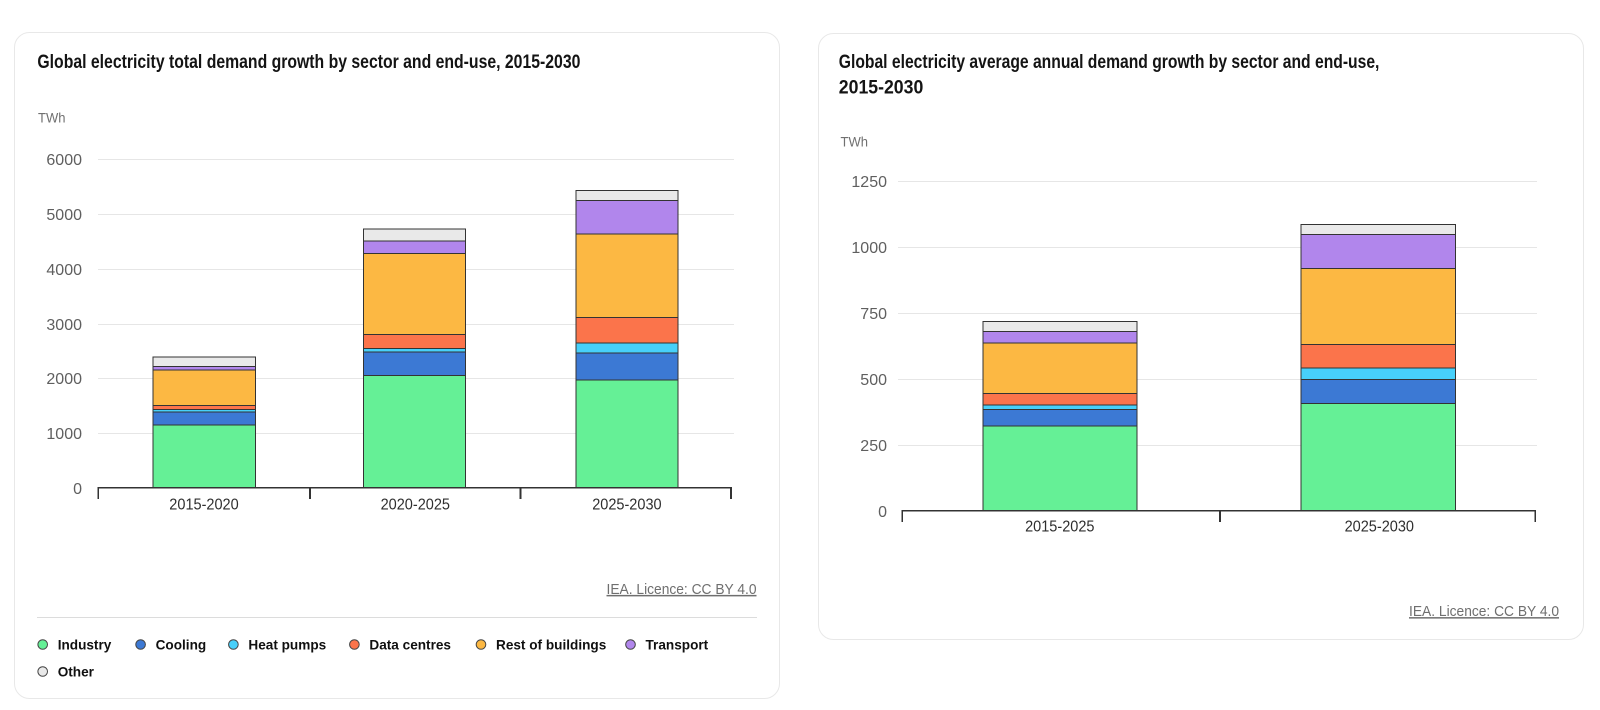  Describe the element at coordinates (677, 645) in the screenshot. I see `svg-text: Transport` at that location.